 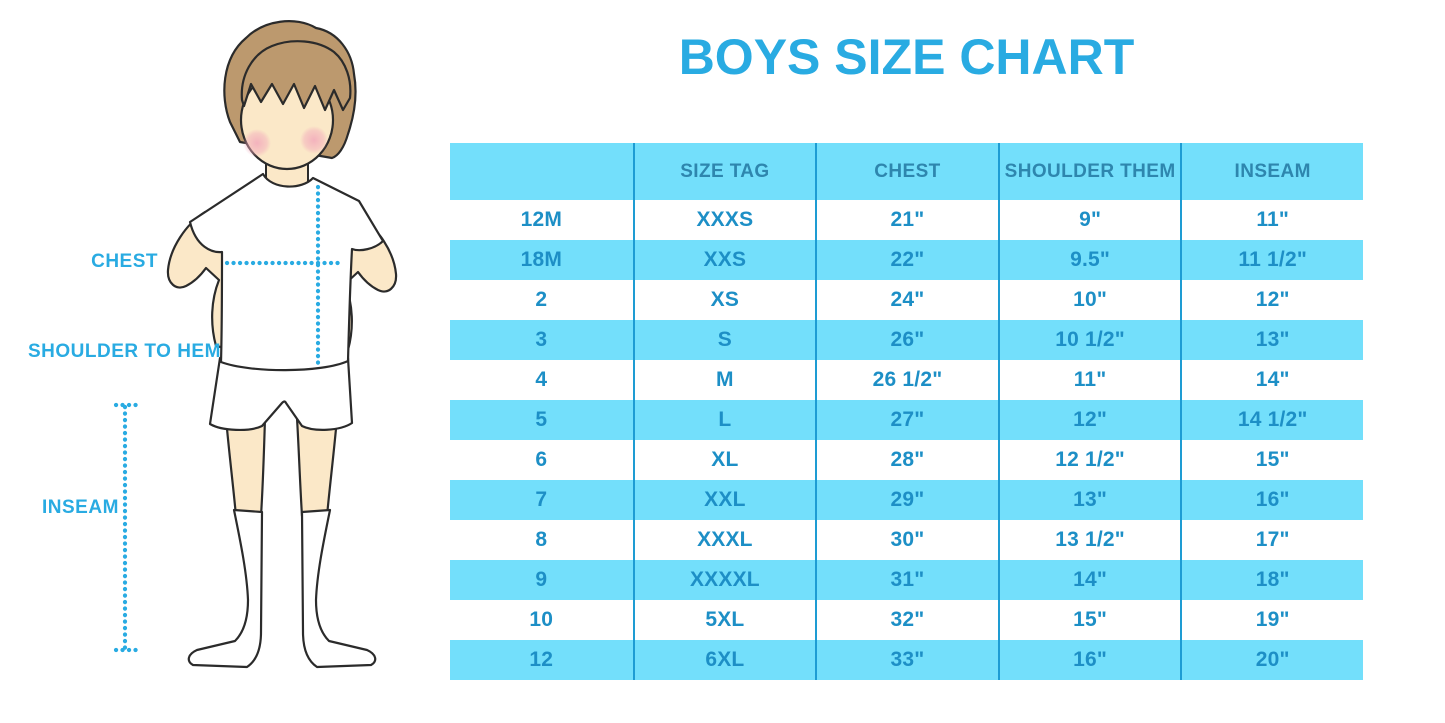 What do you see at coordinates (1089, 340) in the screenshot?
I see `table-cell: 10 1/2"` at bounding box center [1089, 340].